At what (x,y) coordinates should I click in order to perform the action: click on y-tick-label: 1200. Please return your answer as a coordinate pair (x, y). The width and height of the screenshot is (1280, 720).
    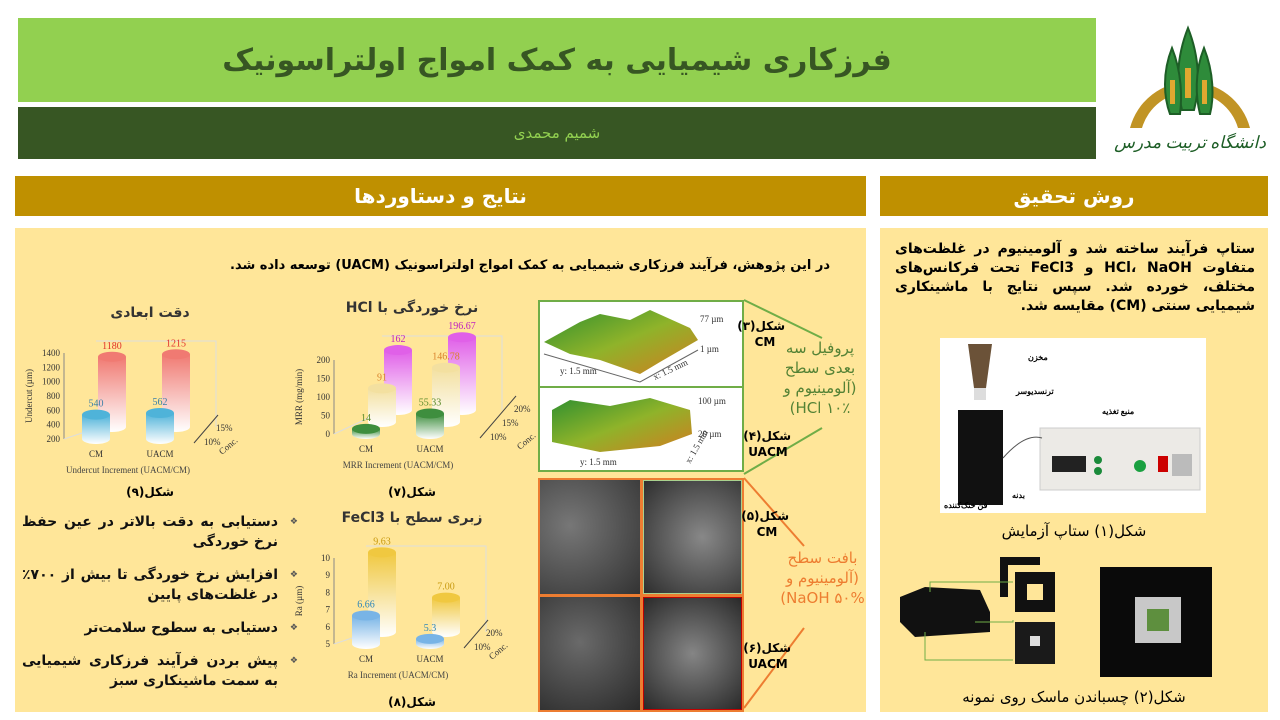
    Looking at the image, I should click on (51, 367).